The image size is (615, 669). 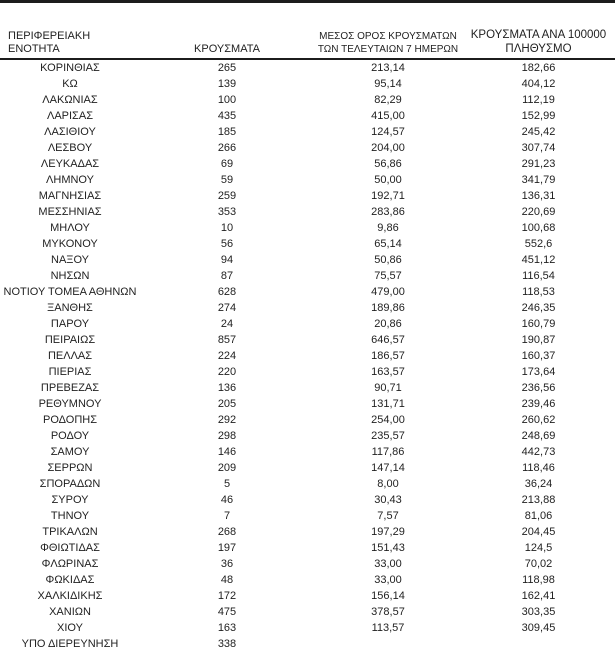 I want to click on per100k-cell: 152,99, so click(x=538, y=116).